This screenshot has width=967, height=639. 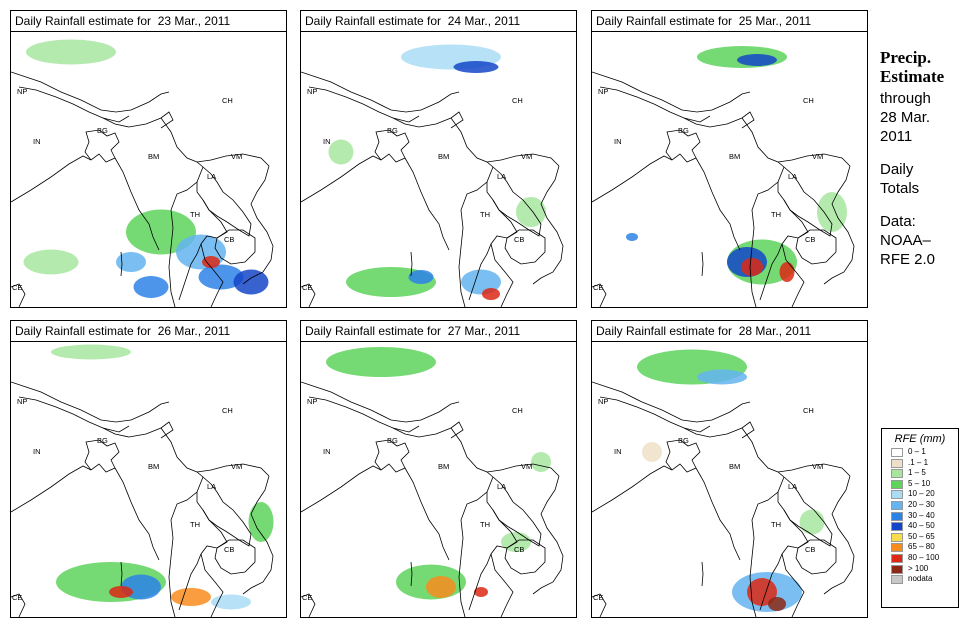 I want to click on caption-data: Data:, so click(x=898, y=221).